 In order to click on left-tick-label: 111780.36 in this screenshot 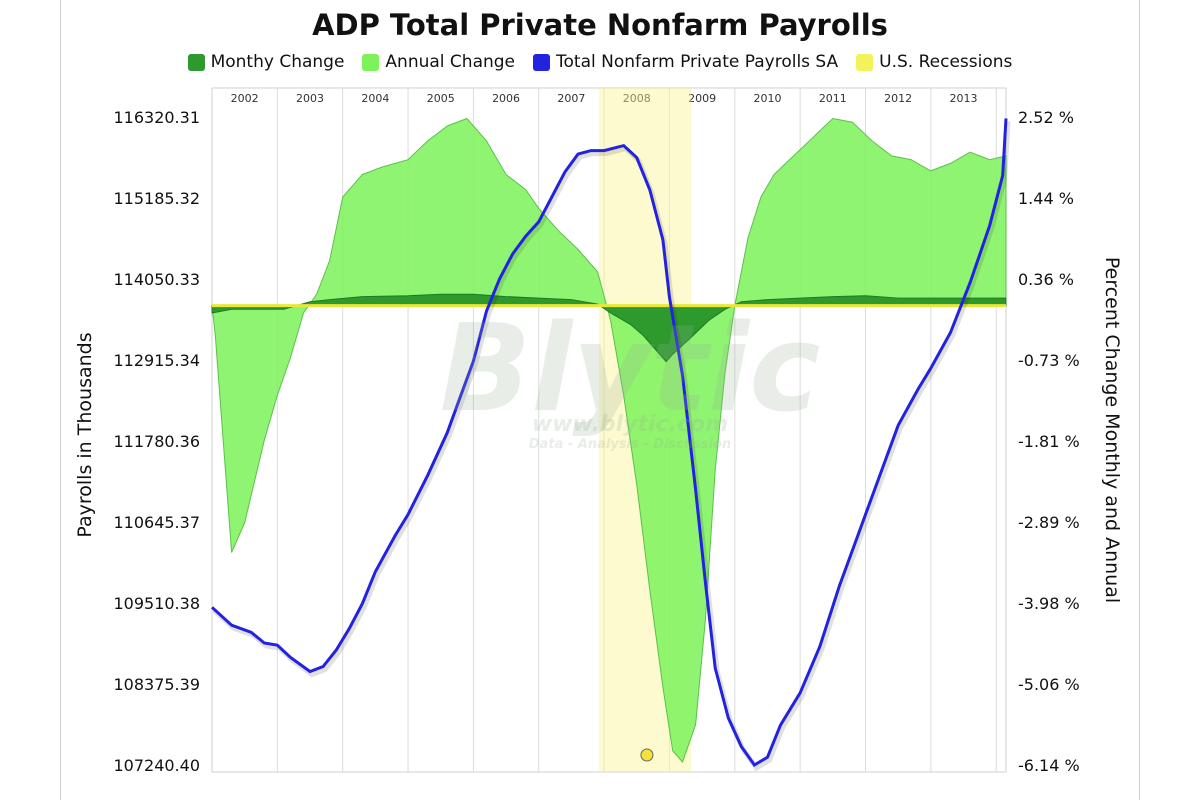, I will do `click(156, 441)`.